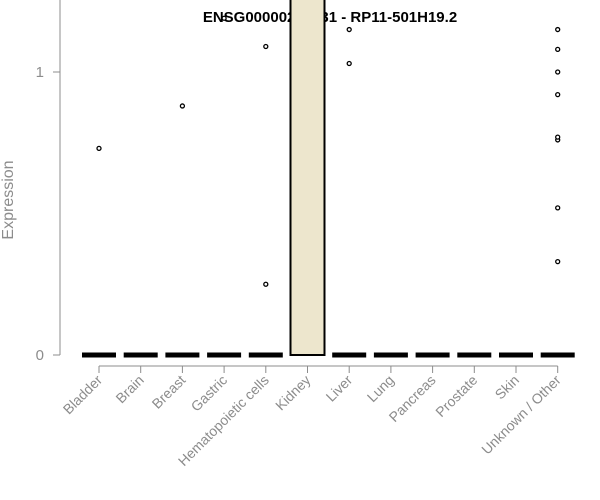  Describe the element at coordinates (293, 393) in the screenshot. I see `x-tick-label: Kidney` at that location.